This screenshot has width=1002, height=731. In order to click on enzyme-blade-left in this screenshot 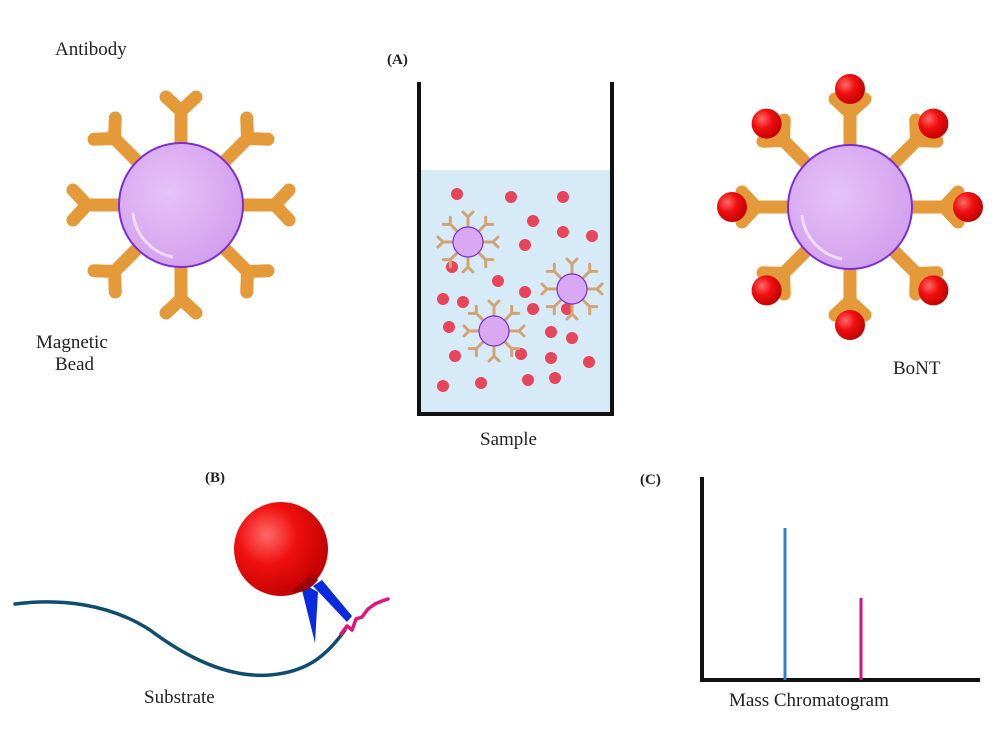, I will do `click(309, 612)`.